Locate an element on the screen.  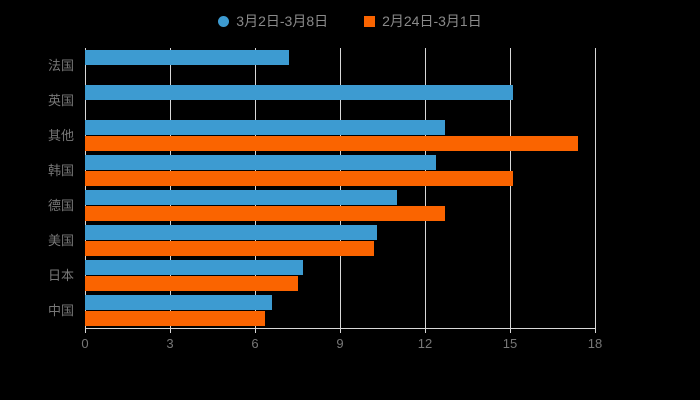
circle-marker-icon is located at coordinates (224, 21).